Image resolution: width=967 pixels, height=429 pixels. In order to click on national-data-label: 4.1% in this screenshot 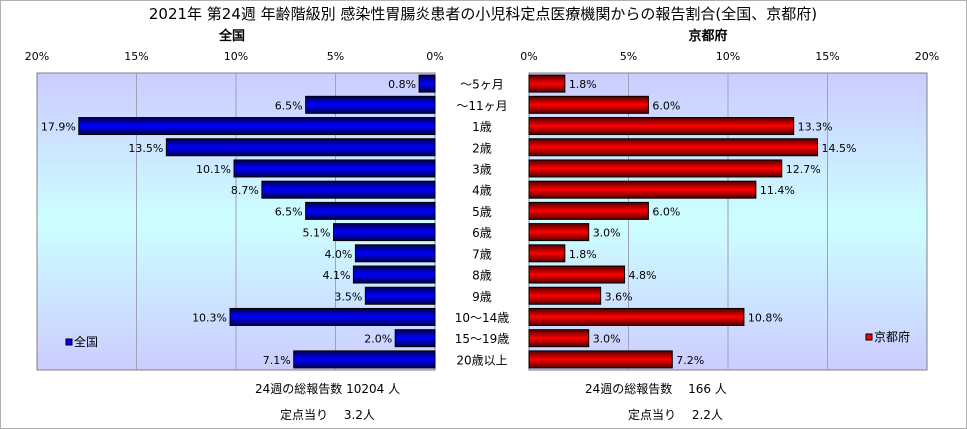, I will do `click(336, 275)`.